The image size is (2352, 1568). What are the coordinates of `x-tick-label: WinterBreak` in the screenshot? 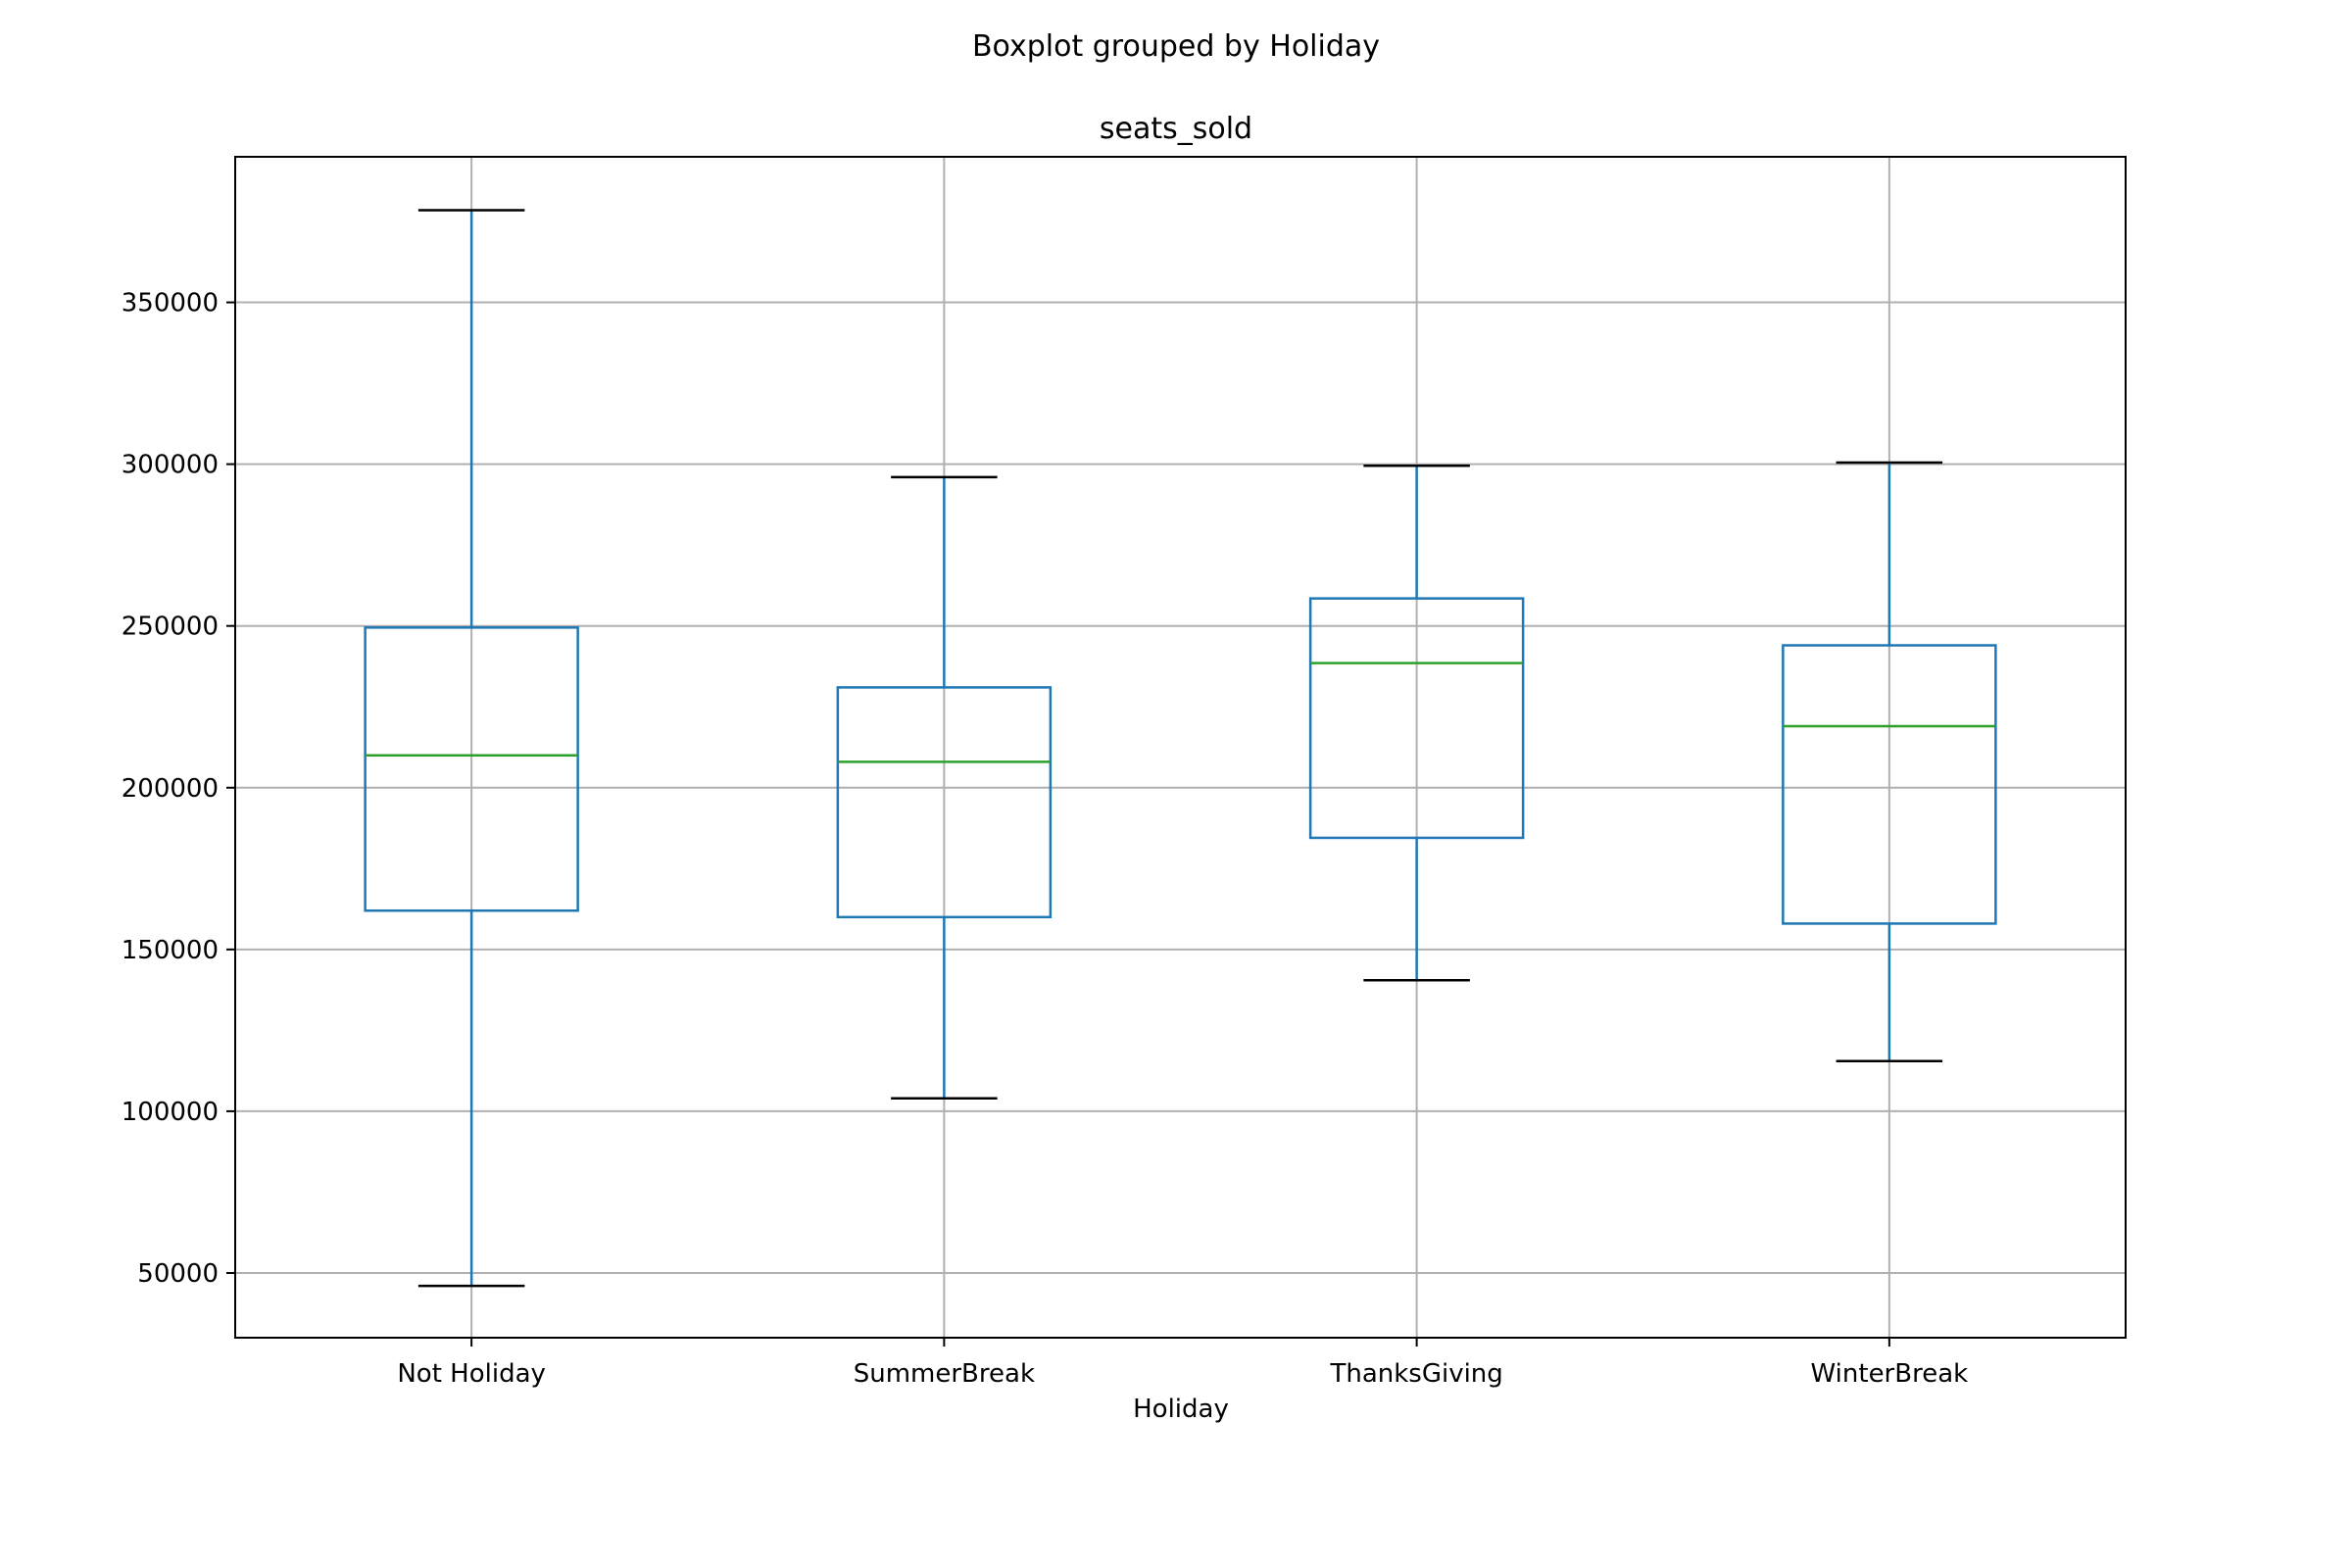 It's located at (1890, 1374).